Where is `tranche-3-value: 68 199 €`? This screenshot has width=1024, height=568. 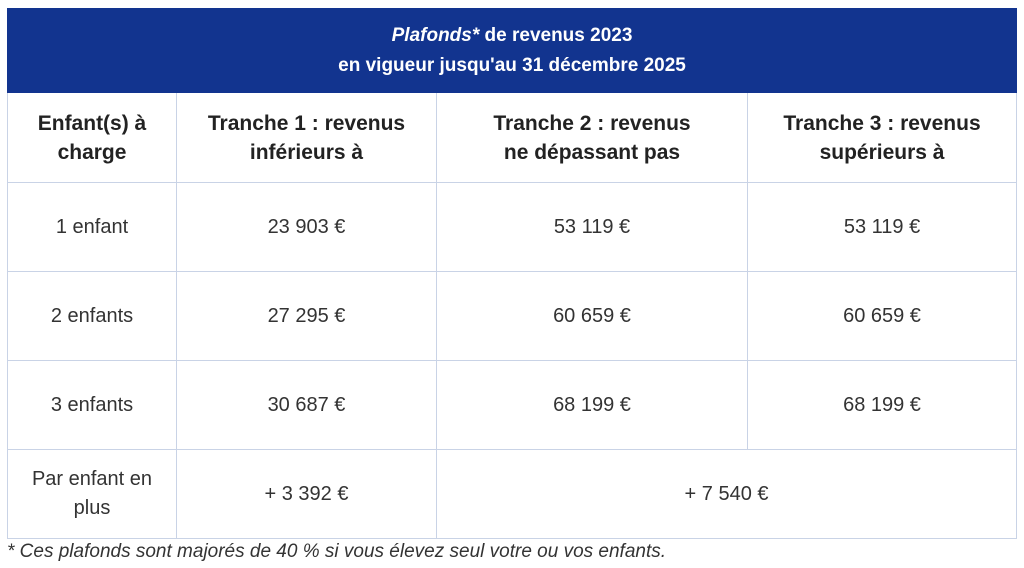
tranche-3-value: 68 199 € is located at coordinates (882, 405).